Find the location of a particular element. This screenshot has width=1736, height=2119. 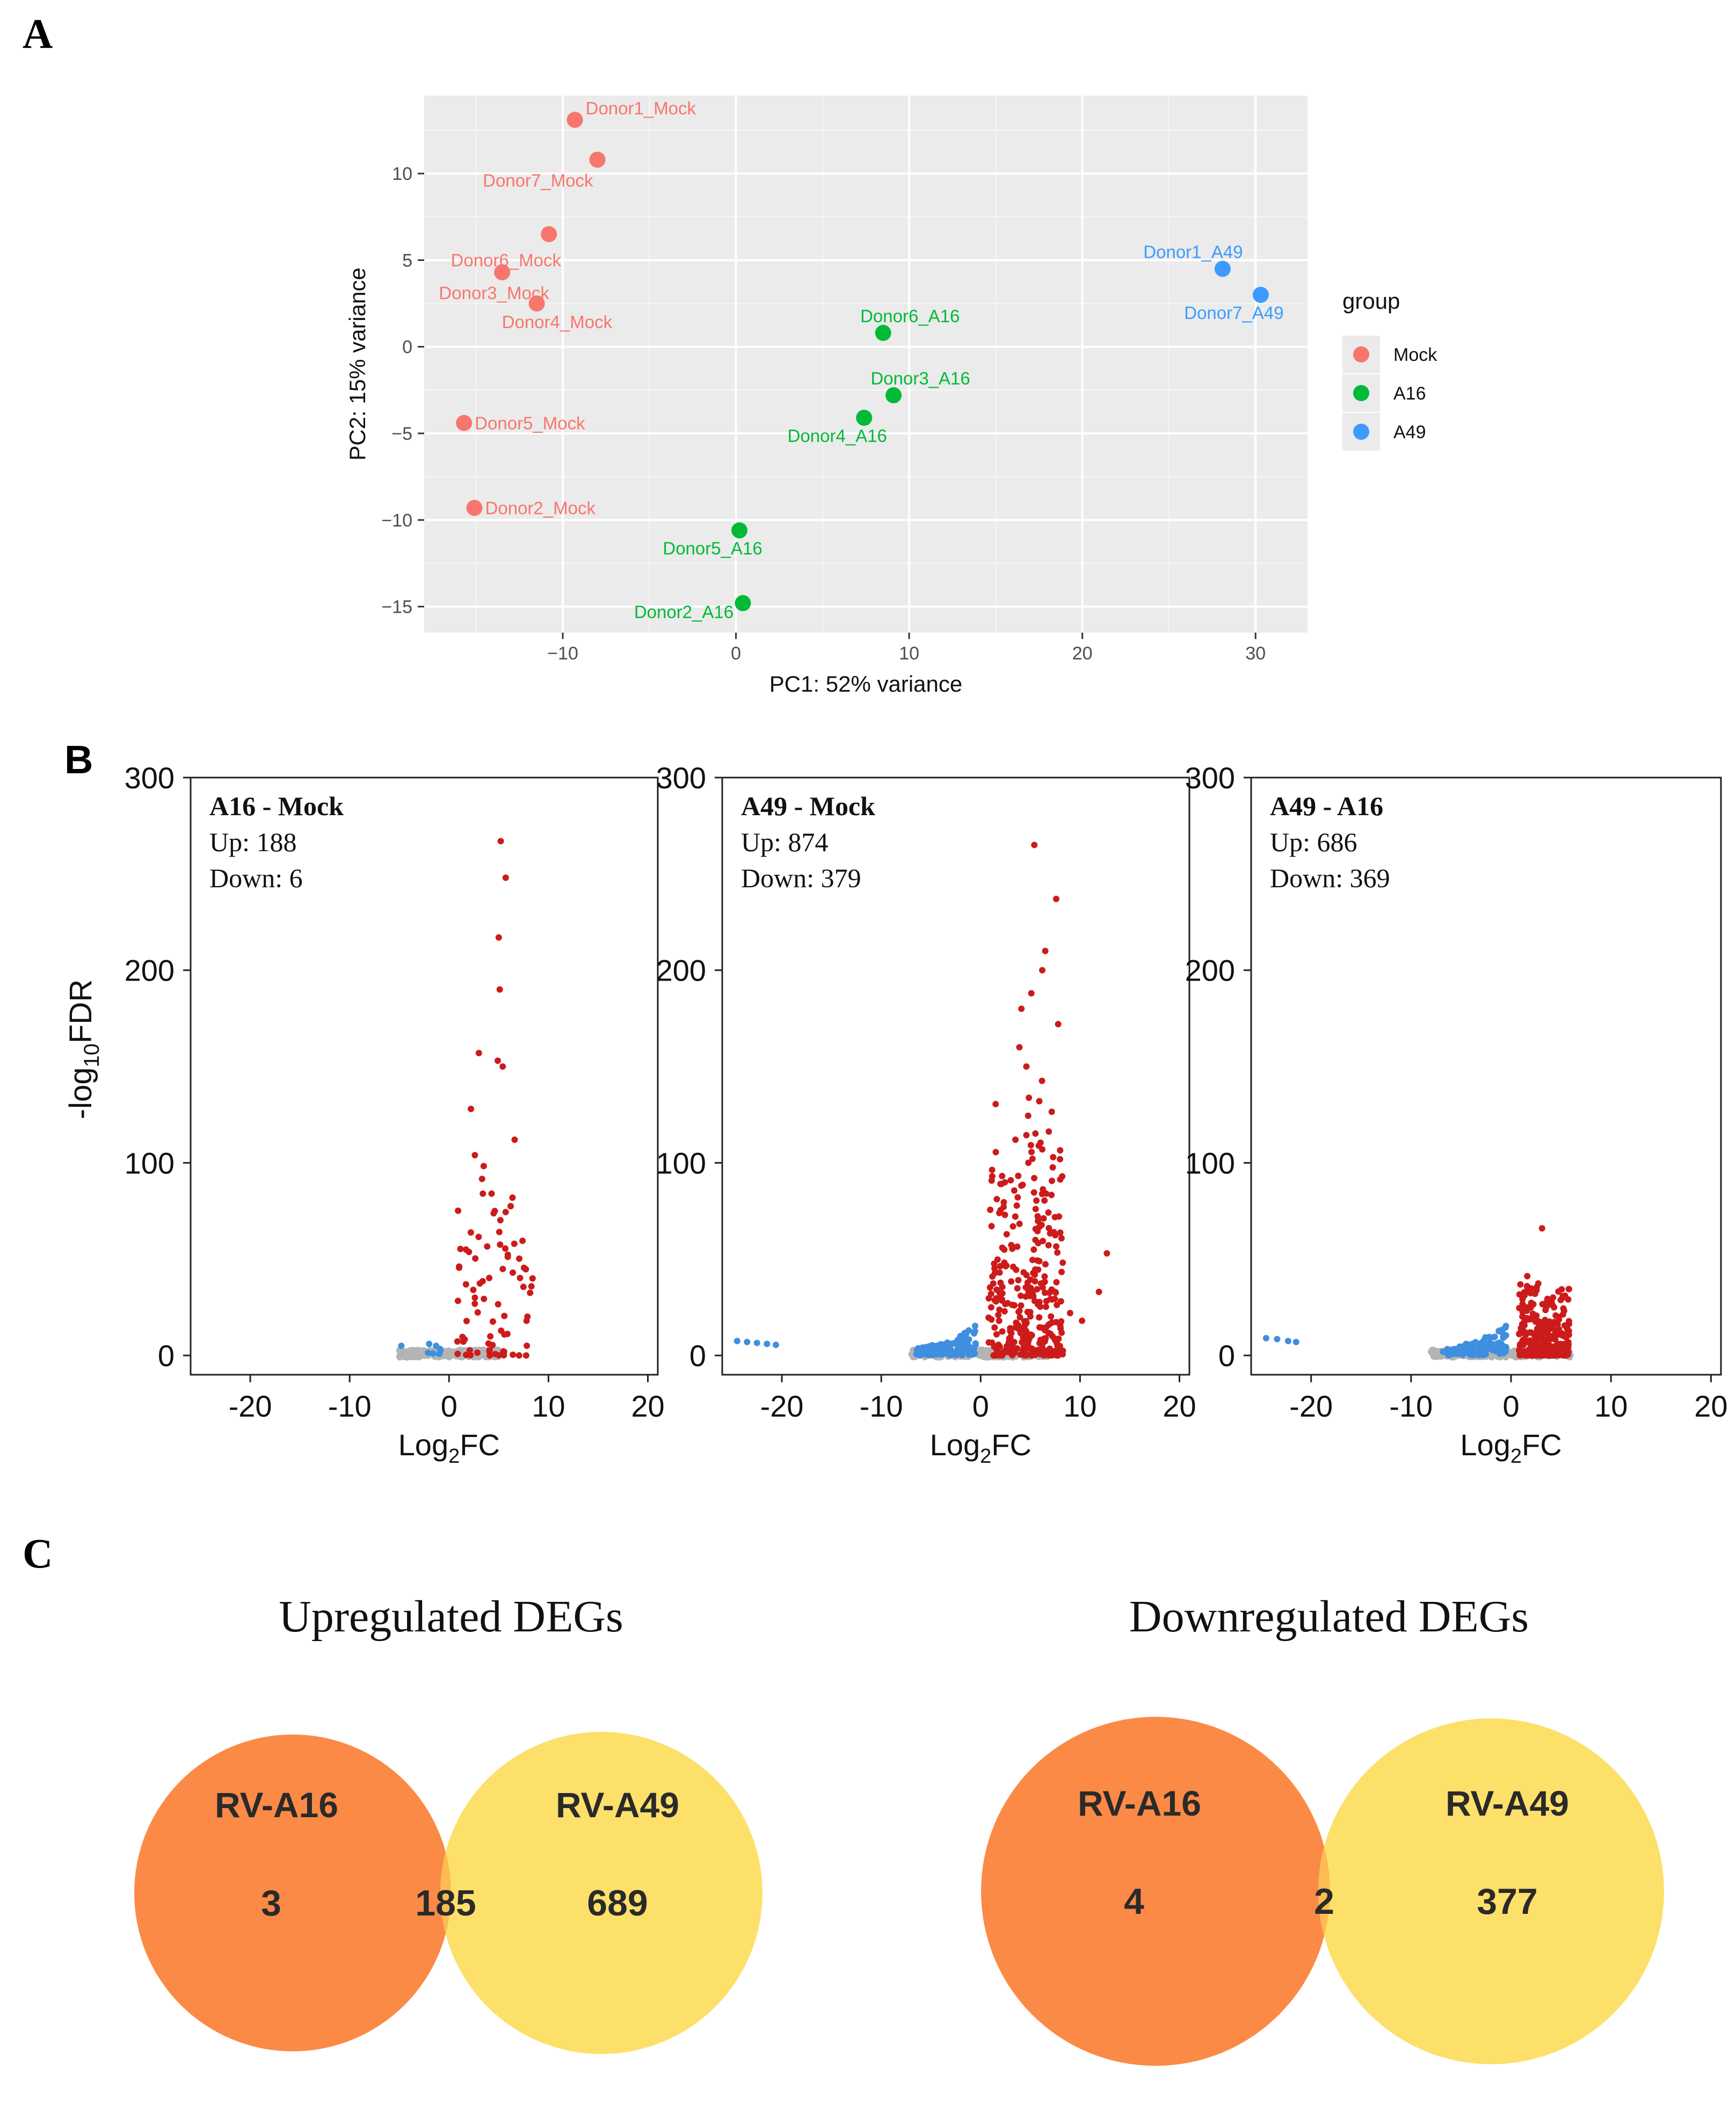

pca-point-label: Donor1_Mock is located at coordinates (641, 108).